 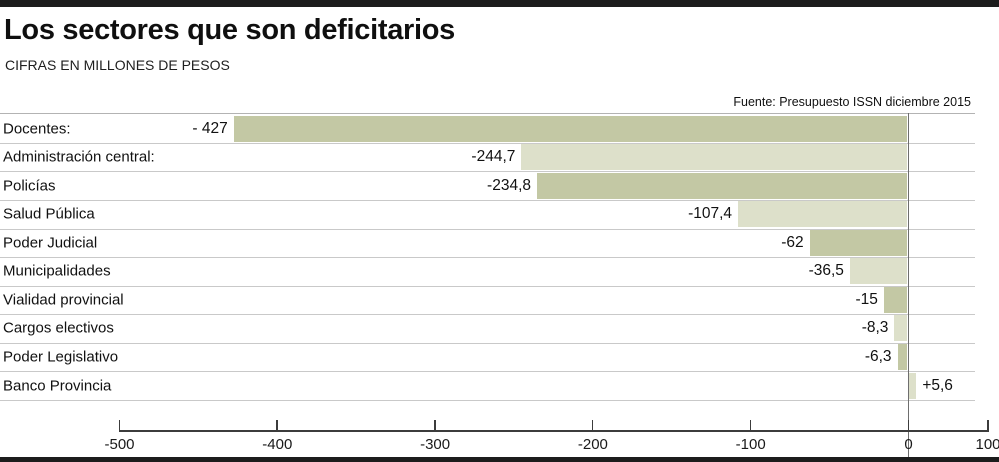 I want to click on x-axis-tick-label: -500, so click(x=119, y=444).